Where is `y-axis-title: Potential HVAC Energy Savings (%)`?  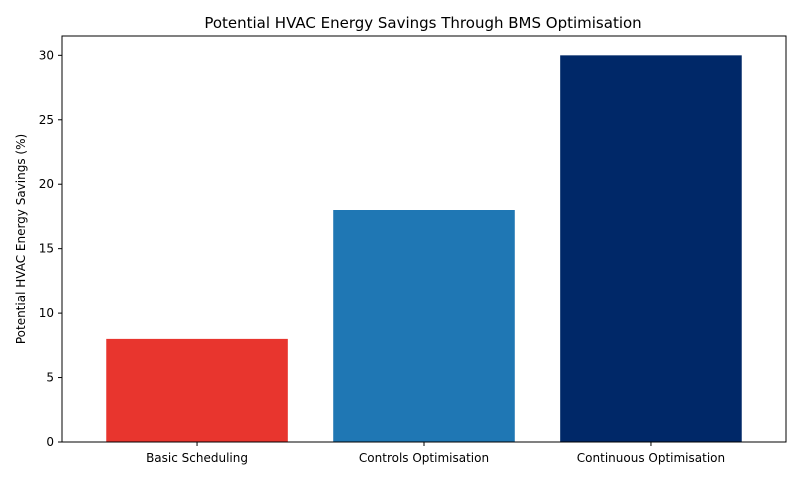 y-axis-title: Potential HVAC Energy Savings (%) is located at coordinates (21, 239).